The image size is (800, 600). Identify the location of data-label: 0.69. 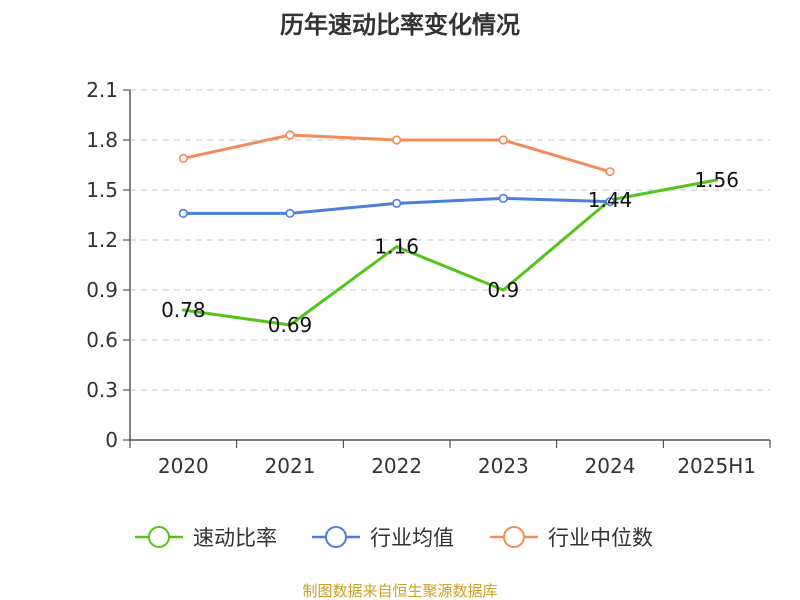
(290, 325).